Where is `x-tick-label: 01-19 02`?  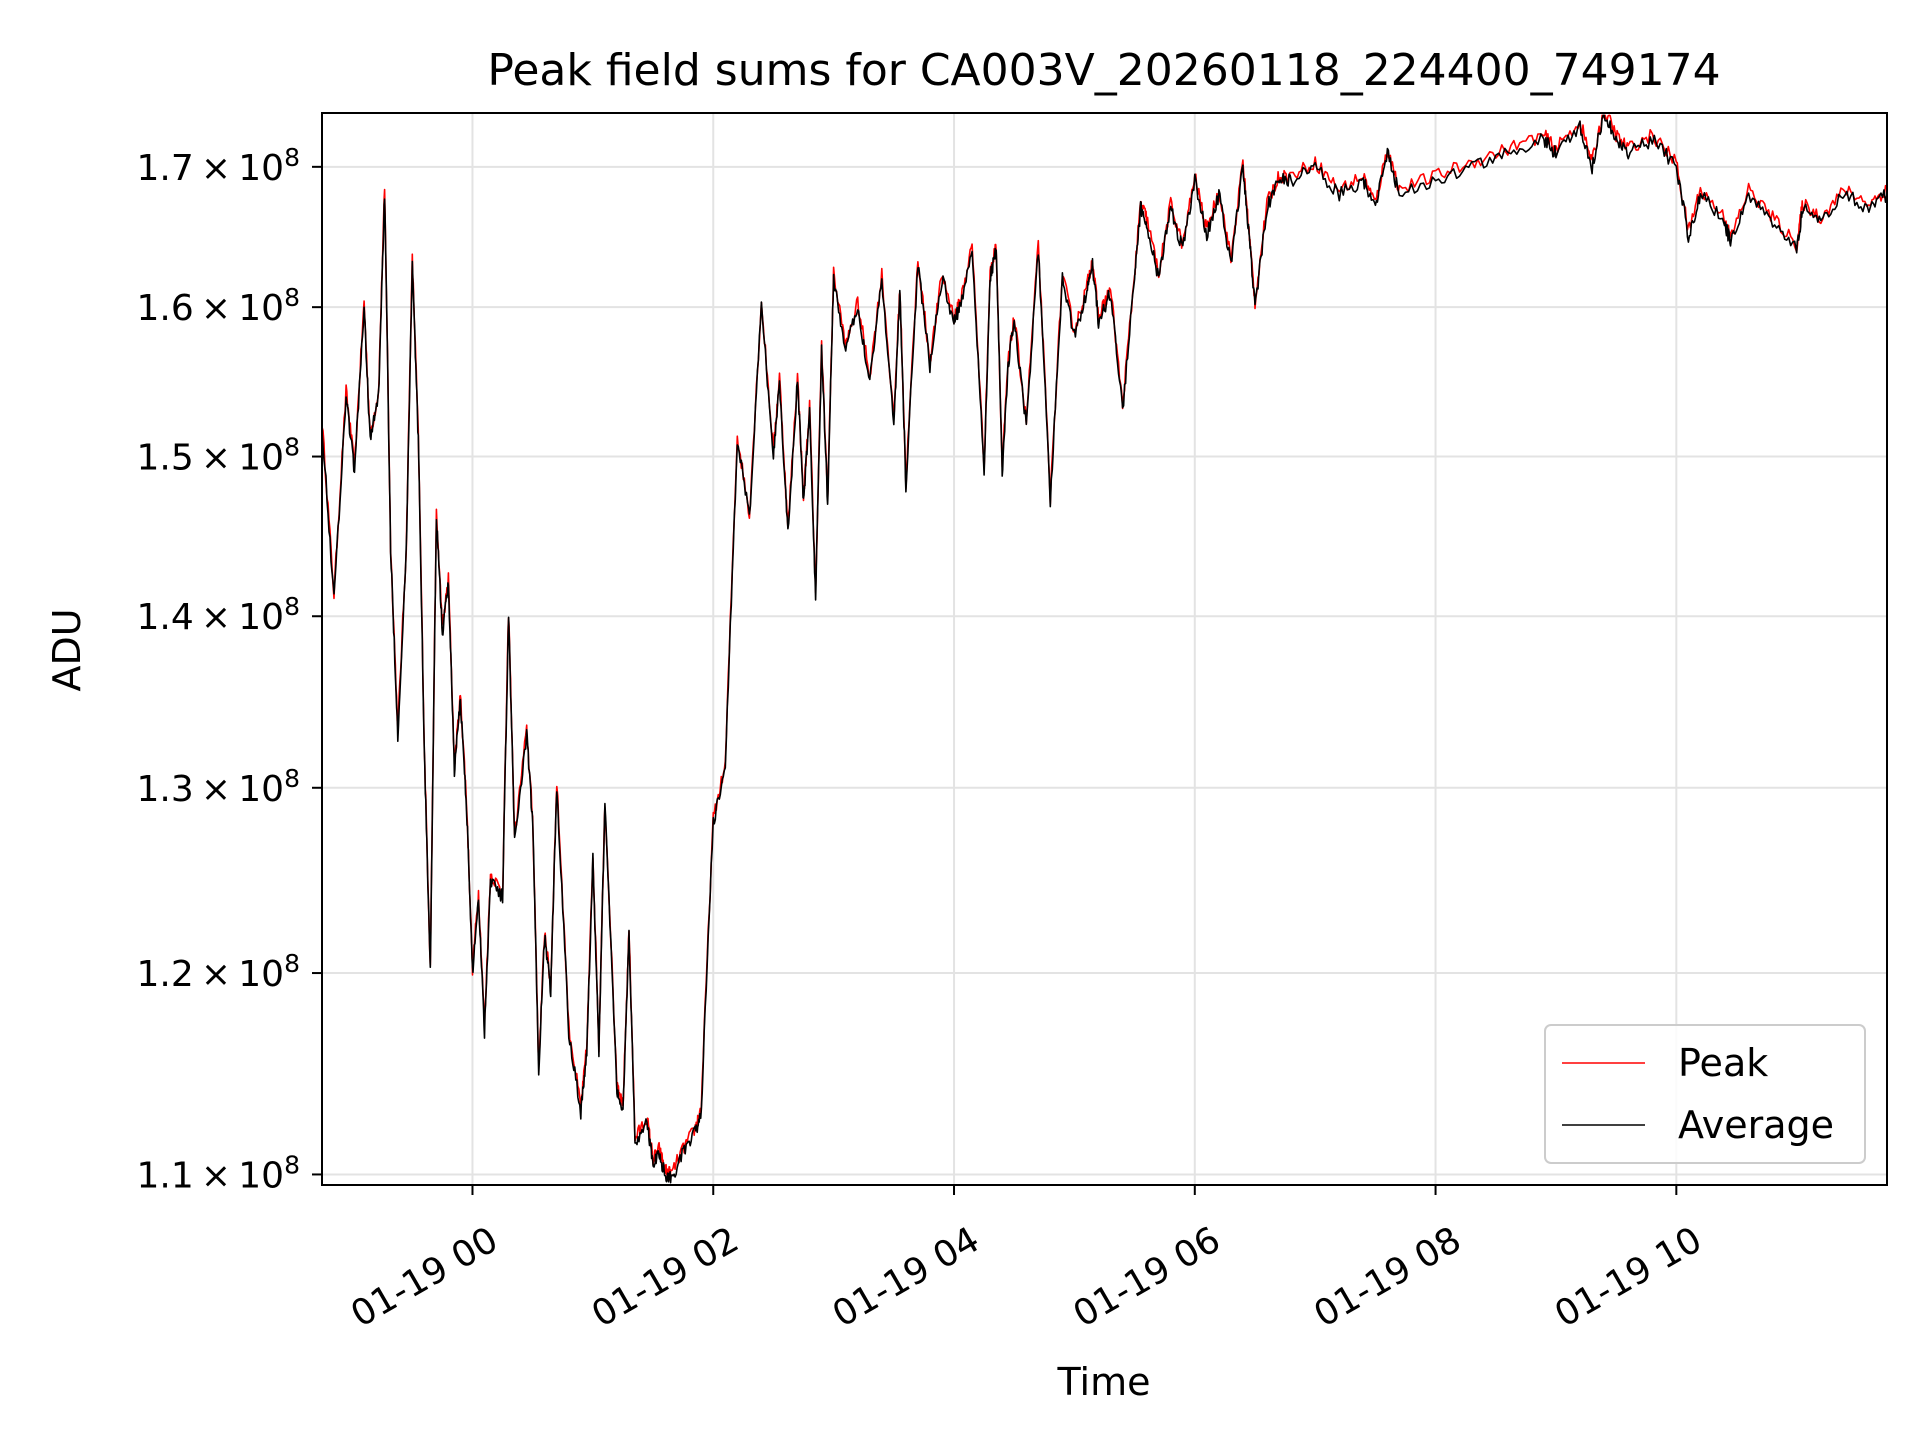 x-tick-label: 01-19 02 is located at coordinates (665, 1277).